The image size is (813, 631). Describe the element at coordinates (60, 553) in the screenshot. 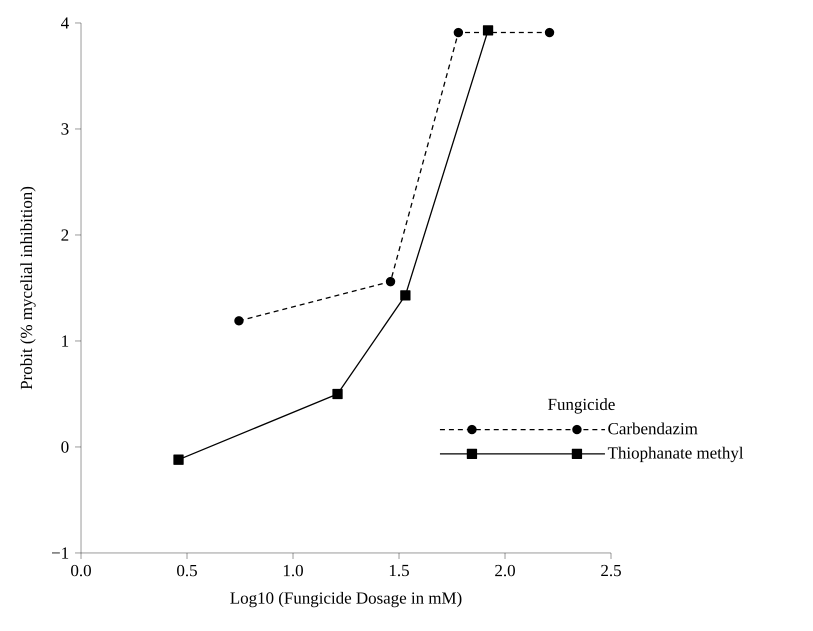

I see `y-tick-label: −1` at that location.